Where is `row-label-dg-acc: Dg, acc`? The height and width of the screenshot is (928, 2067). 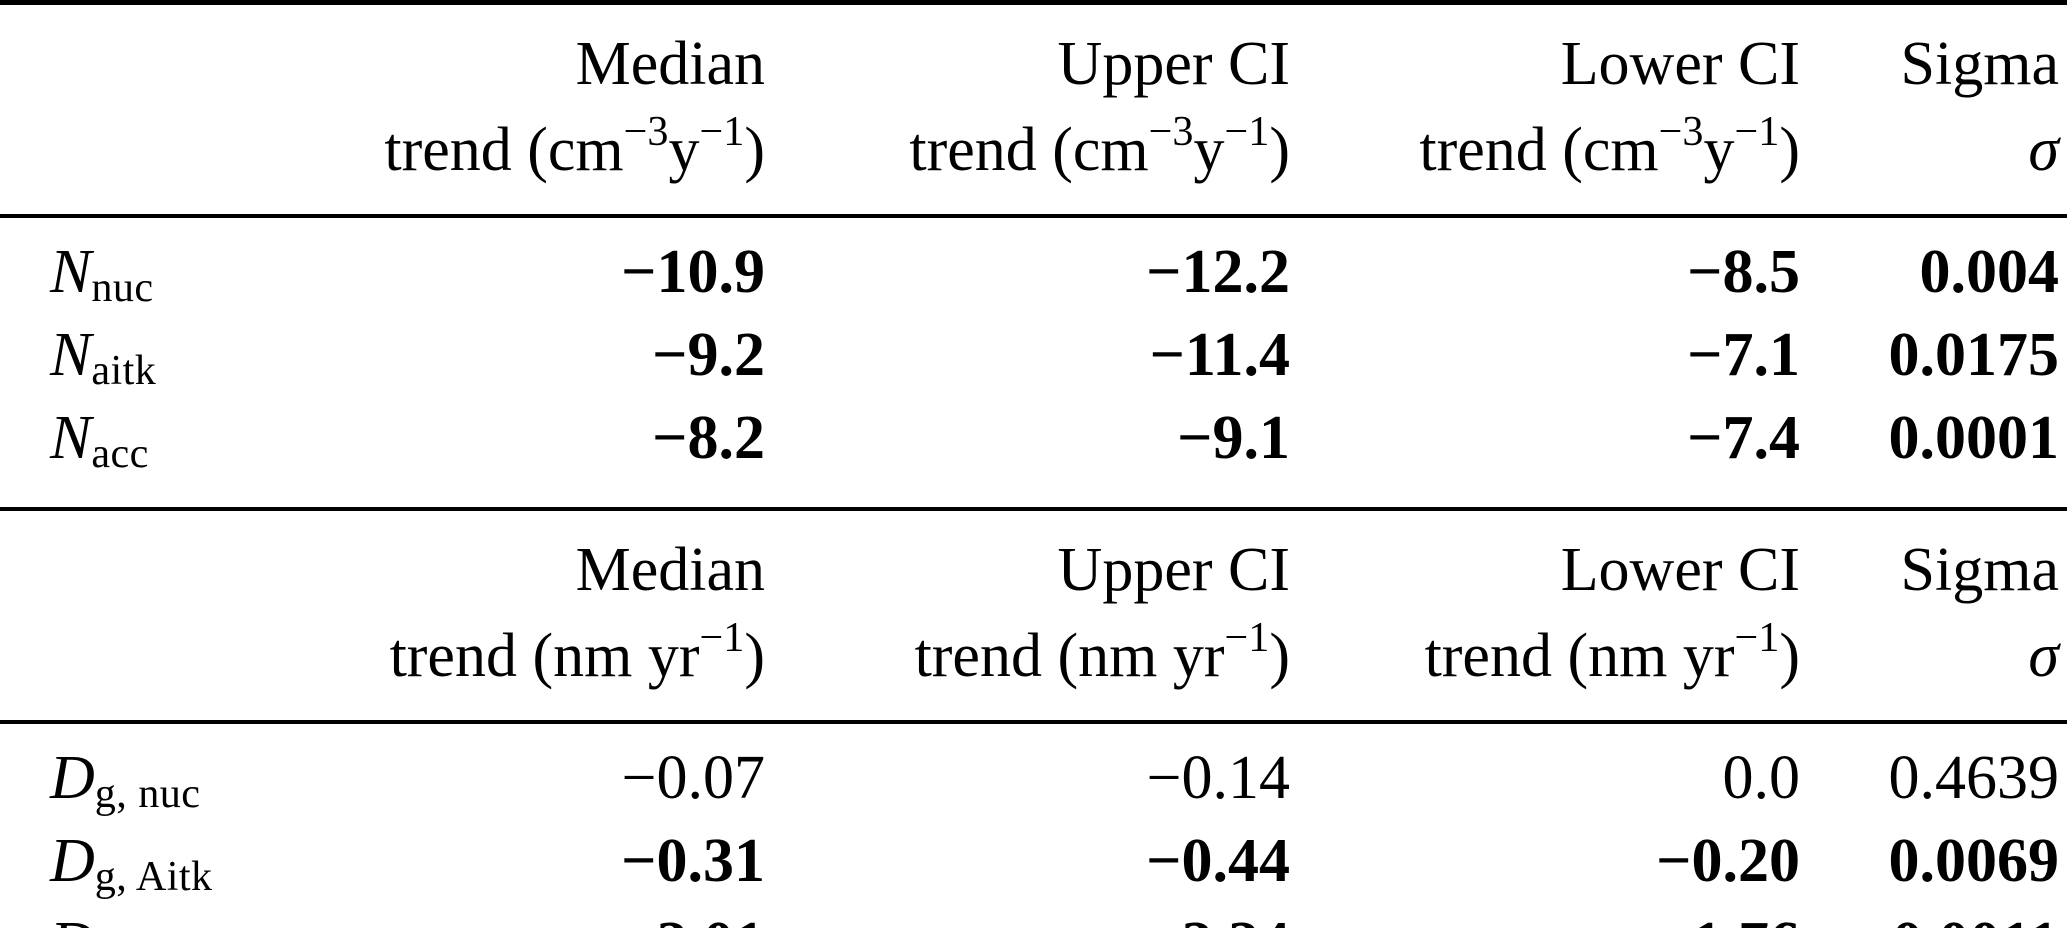
row-label-dg-acc: Dg, acc is located at coordinates (170, 917).